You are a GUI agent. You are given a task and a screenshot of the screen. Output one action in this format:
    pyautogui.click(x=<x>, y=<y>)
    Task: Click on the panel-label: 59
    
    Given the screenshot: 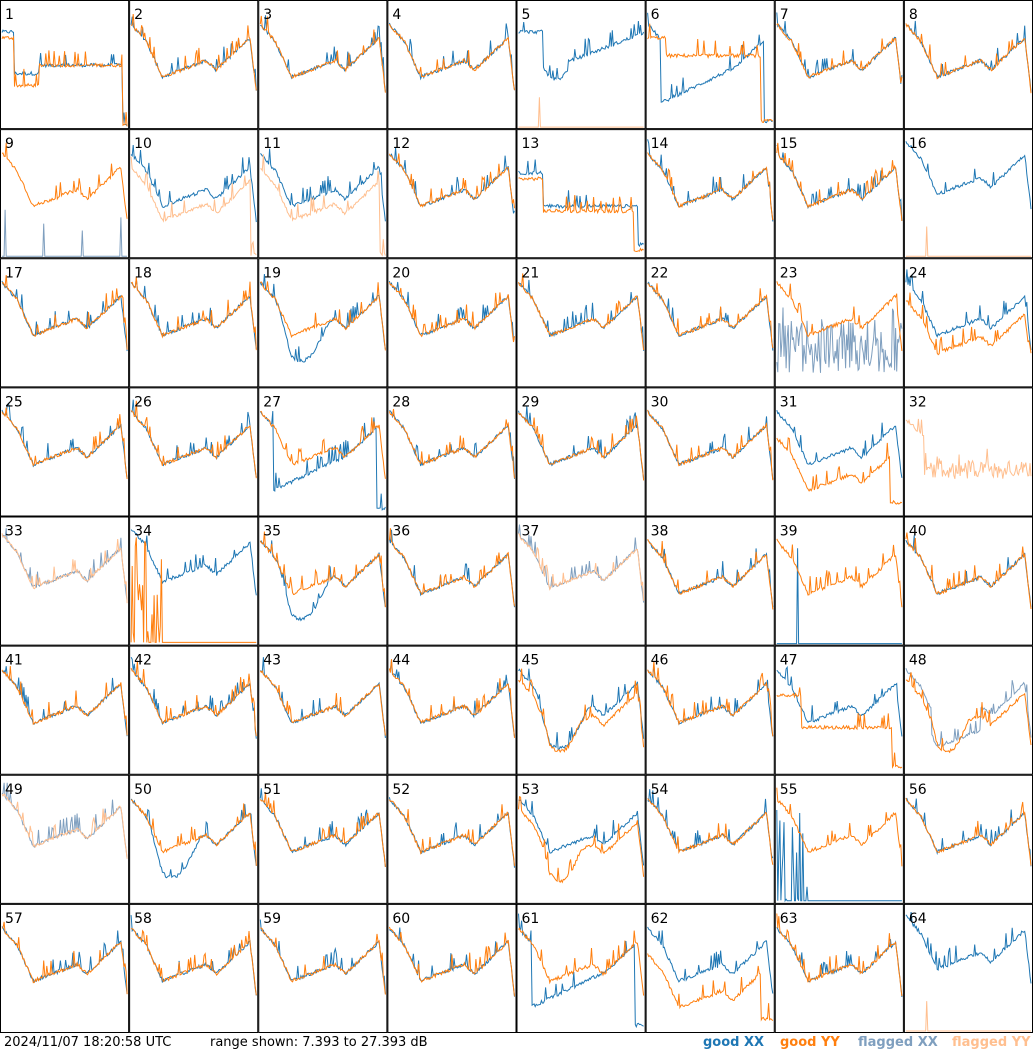 What is the action you would take?
    pyautogui.click(x=272, y=919)
    